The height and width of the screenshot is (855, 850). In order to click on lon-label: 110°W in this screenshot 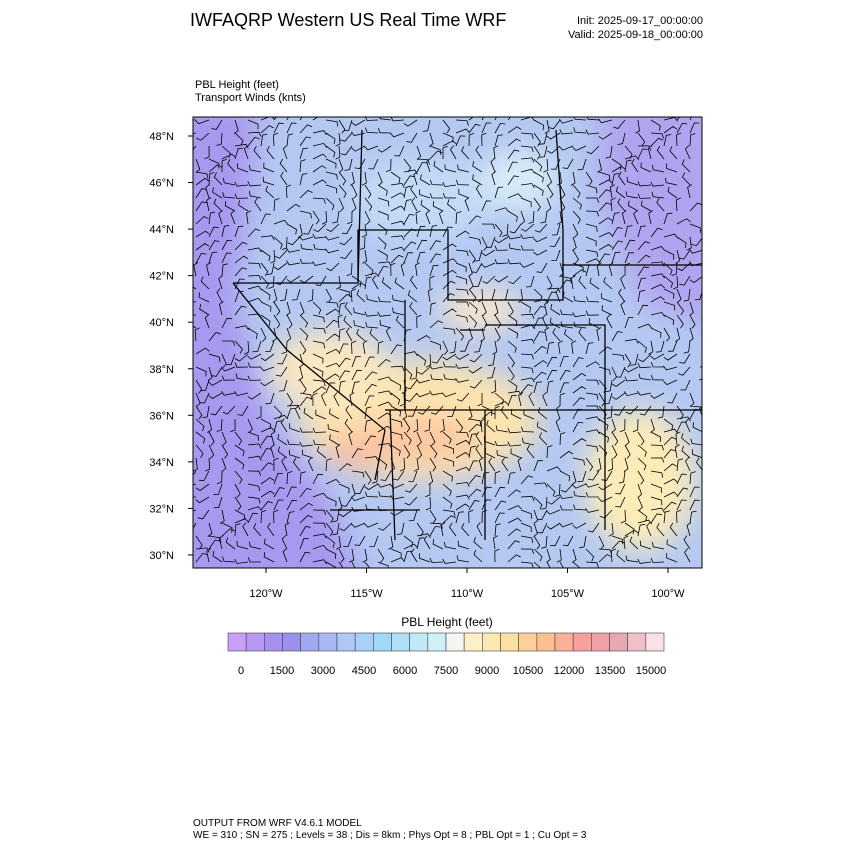, I will do `click(467, 594)`.